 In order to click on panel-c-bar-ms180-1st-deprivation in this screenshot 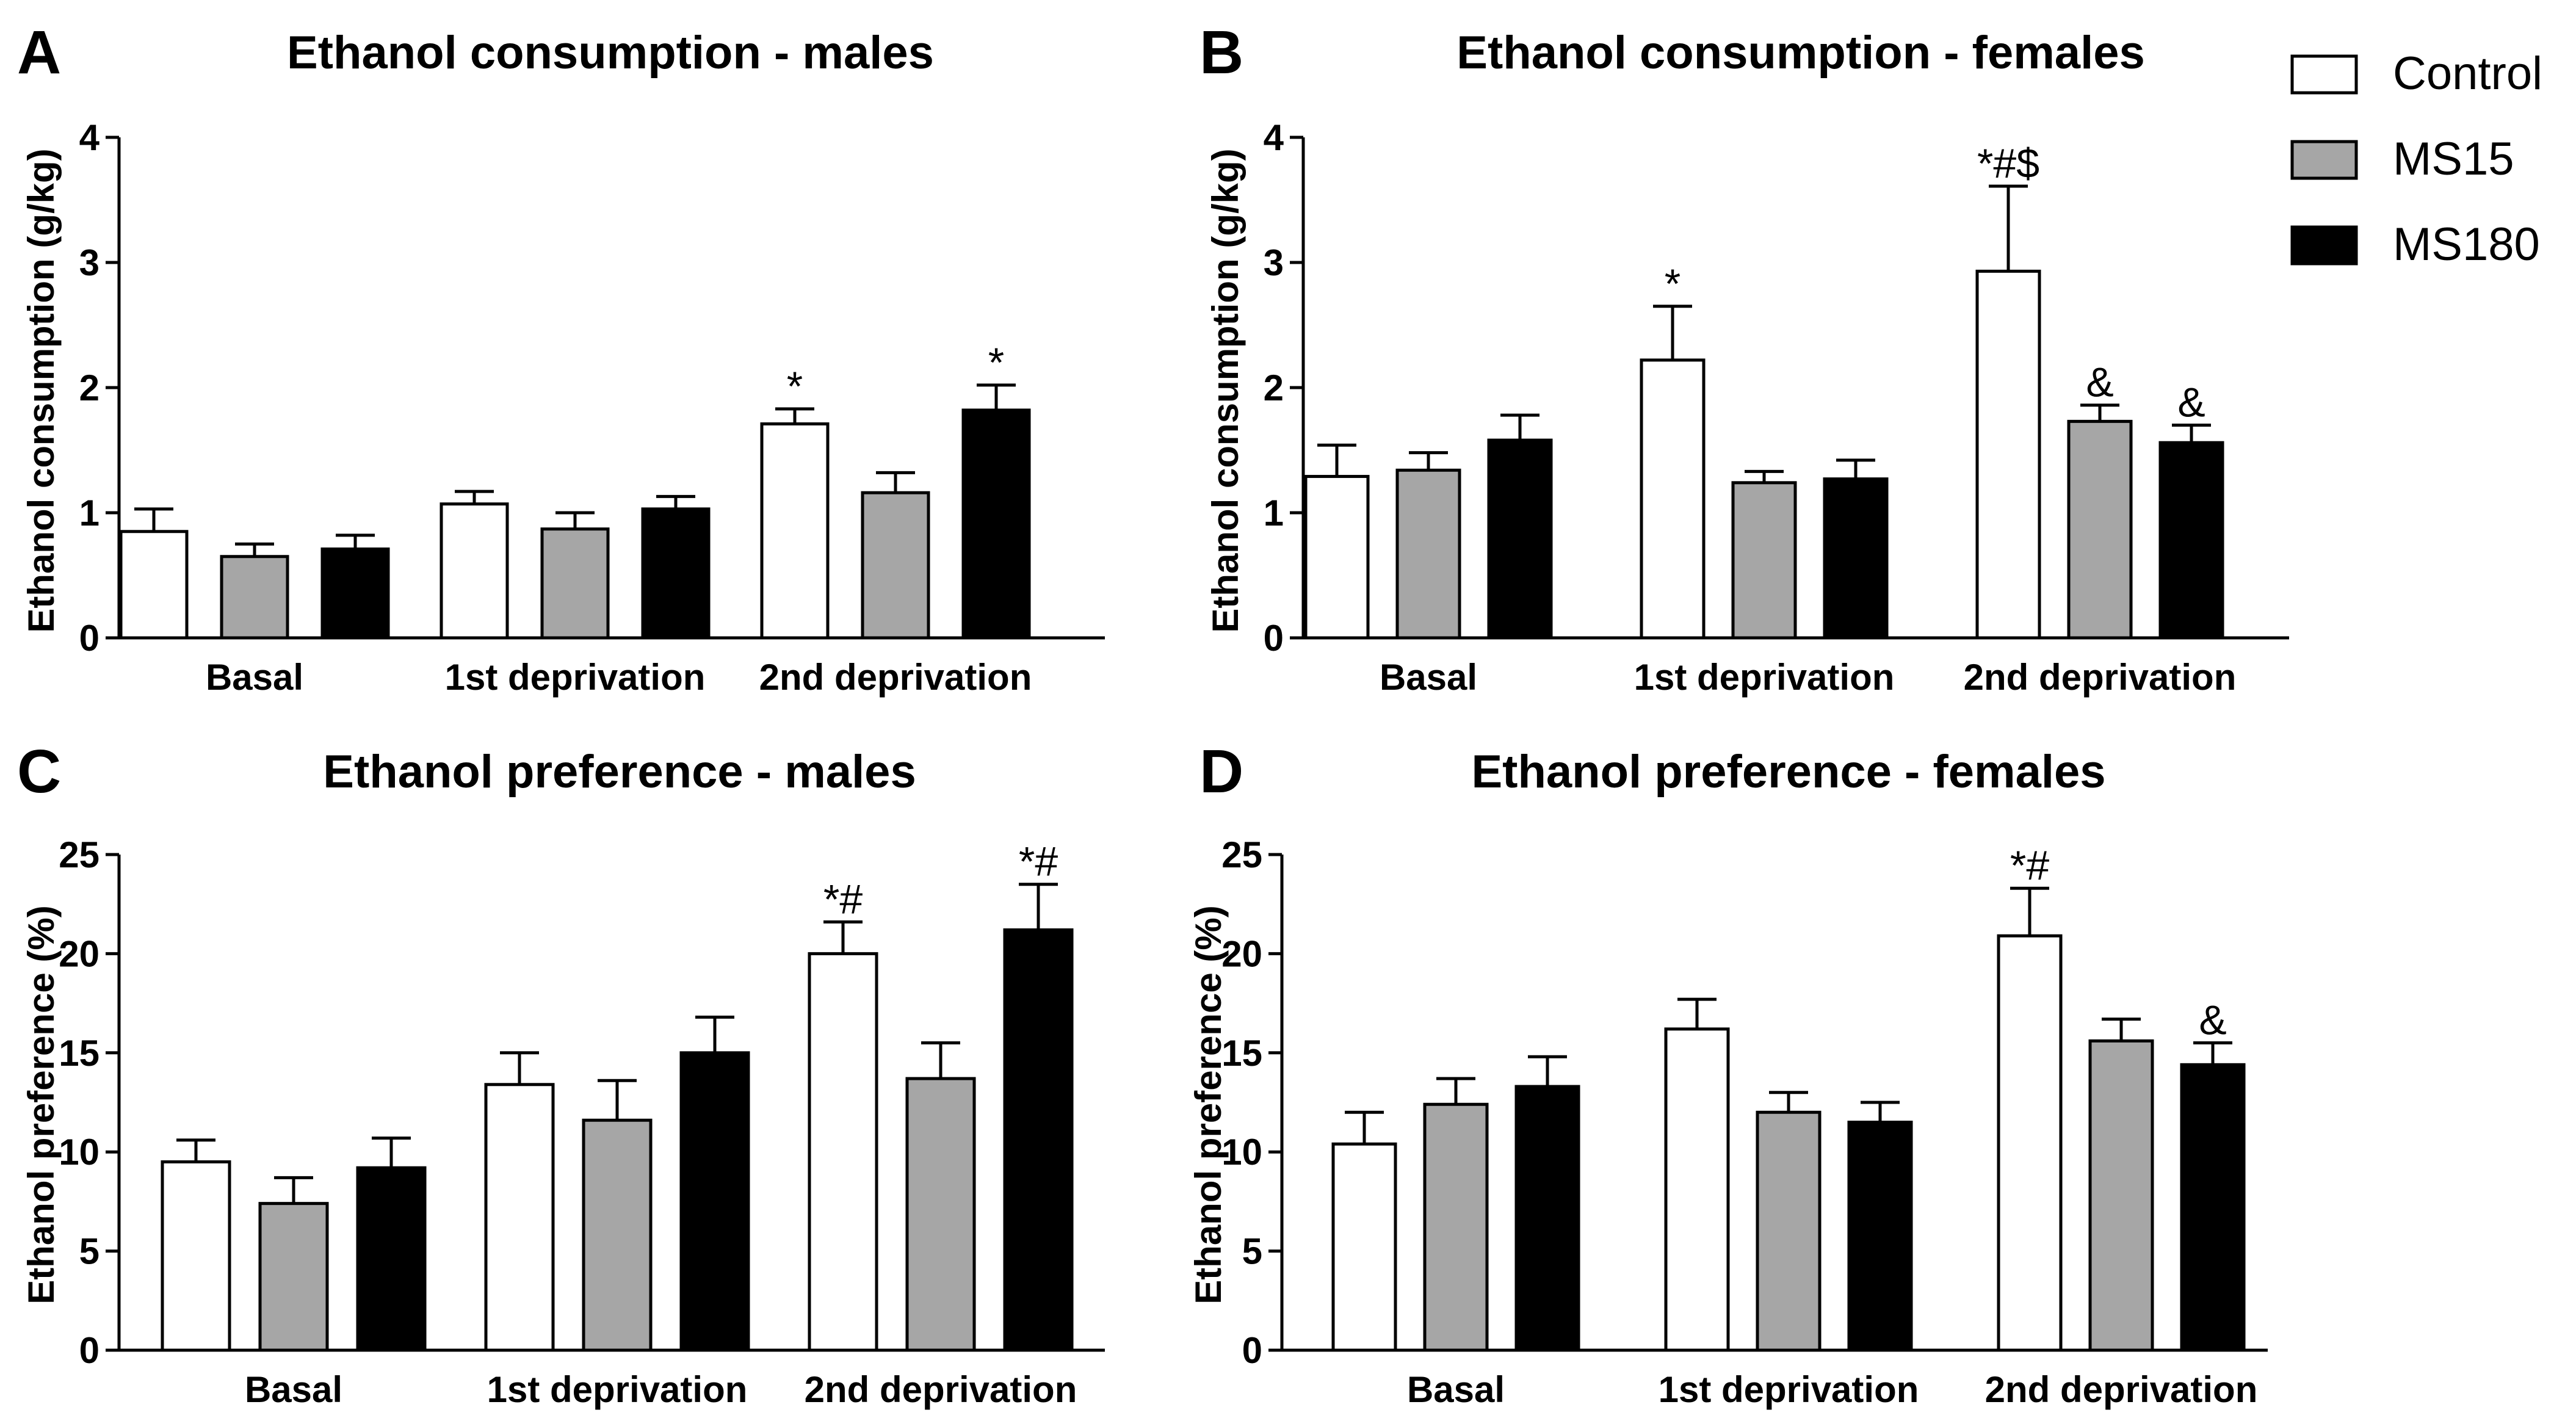, I will do `click(714, 1201)`.